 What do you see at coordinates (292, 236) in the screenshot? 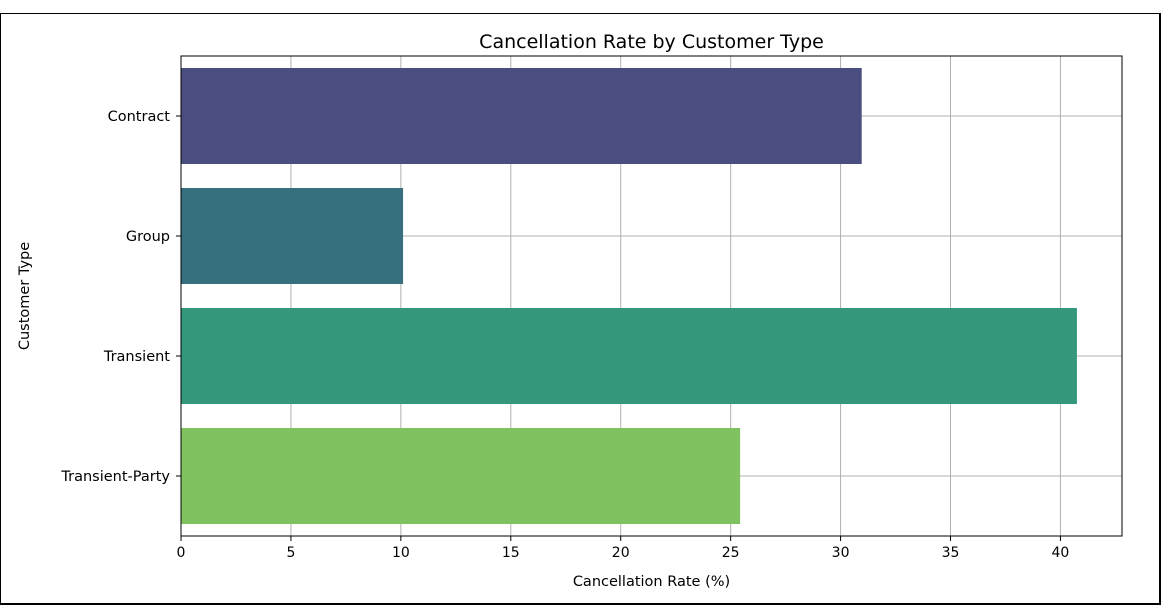
I see `bar-group` at bounding box center [292, 236].